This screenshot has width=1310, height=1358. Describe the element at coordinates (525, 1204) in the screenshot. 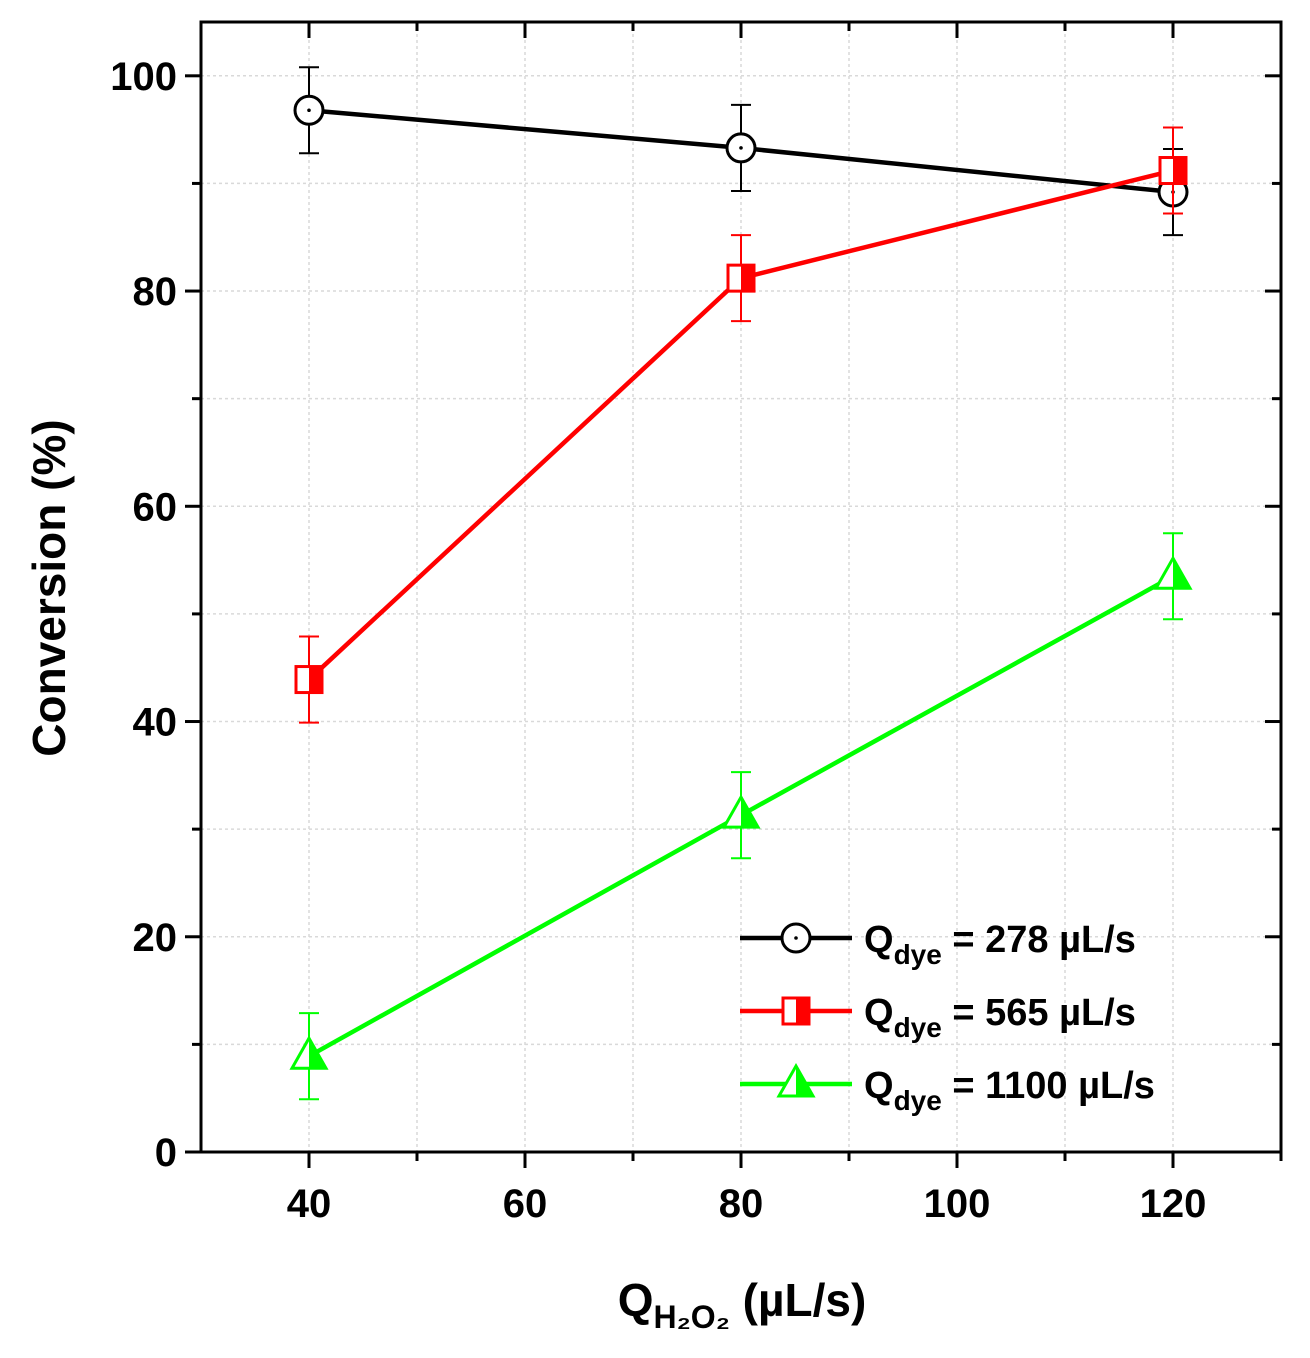

I see `x-tick-label: 60` at that location.